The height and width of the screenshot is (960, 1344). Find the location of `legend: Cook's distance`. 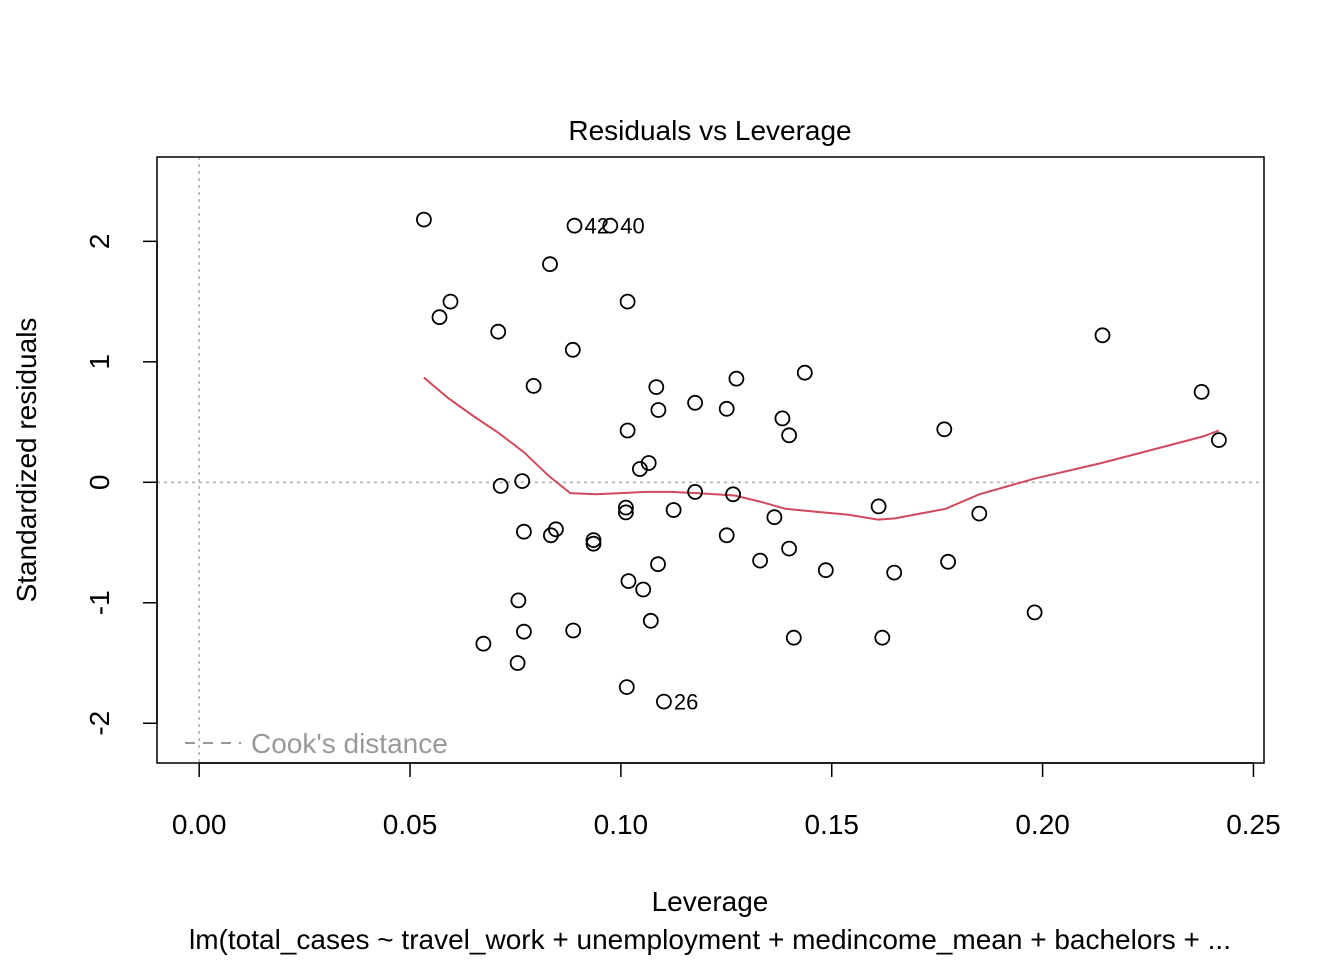

legend: Cook's distance is located at coordinates (316, 743).